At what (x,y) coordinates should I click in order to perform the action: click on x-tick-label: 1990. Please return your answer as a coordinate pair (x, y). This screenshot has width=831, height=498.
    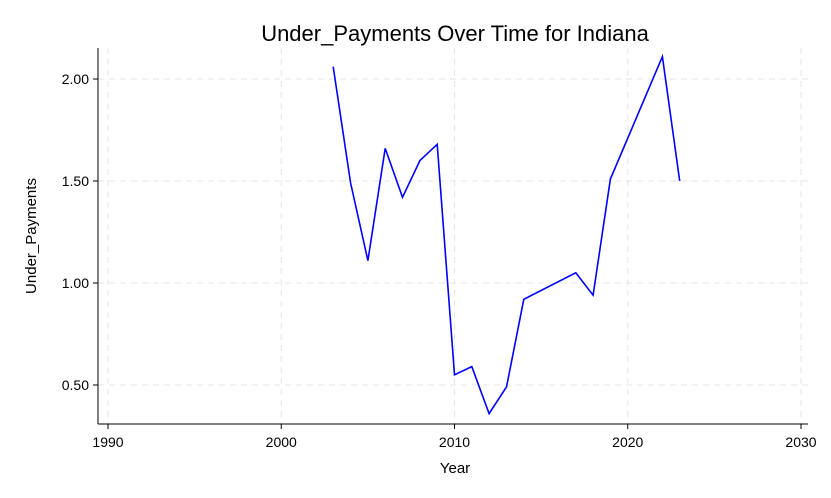
    Looking at the image, I should click on (107, 442).